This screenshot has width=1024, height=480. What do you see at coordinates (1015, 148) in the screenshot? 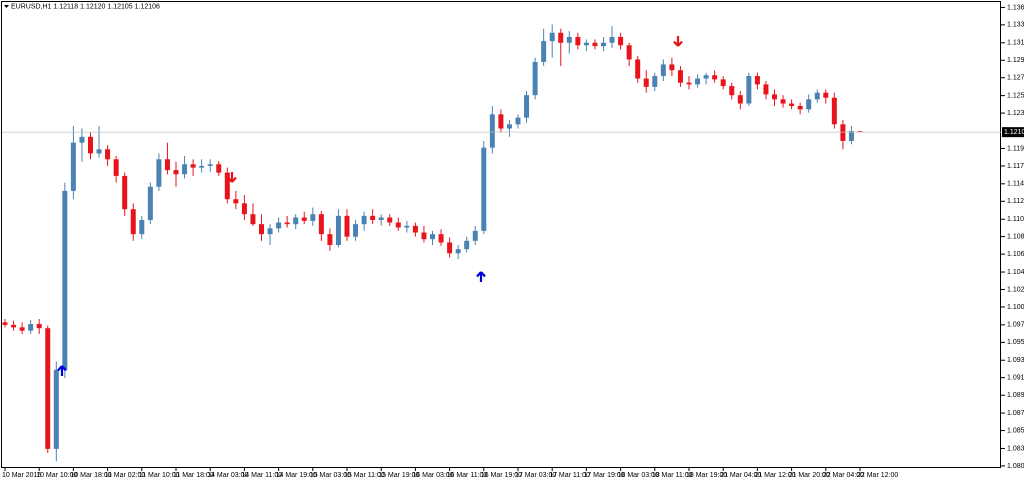
I see `y-tick-label: 1.11910` at bounding box center [1015, 148].